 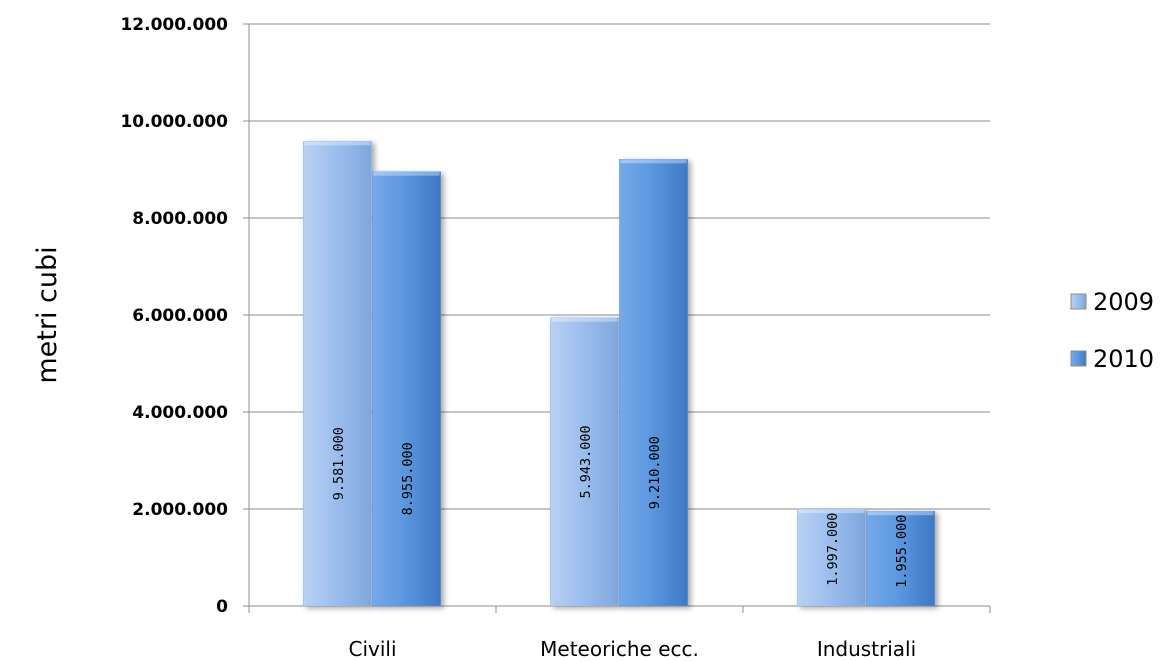 I want to click on data-label: 9.210.000, so click(x=655, y=472).